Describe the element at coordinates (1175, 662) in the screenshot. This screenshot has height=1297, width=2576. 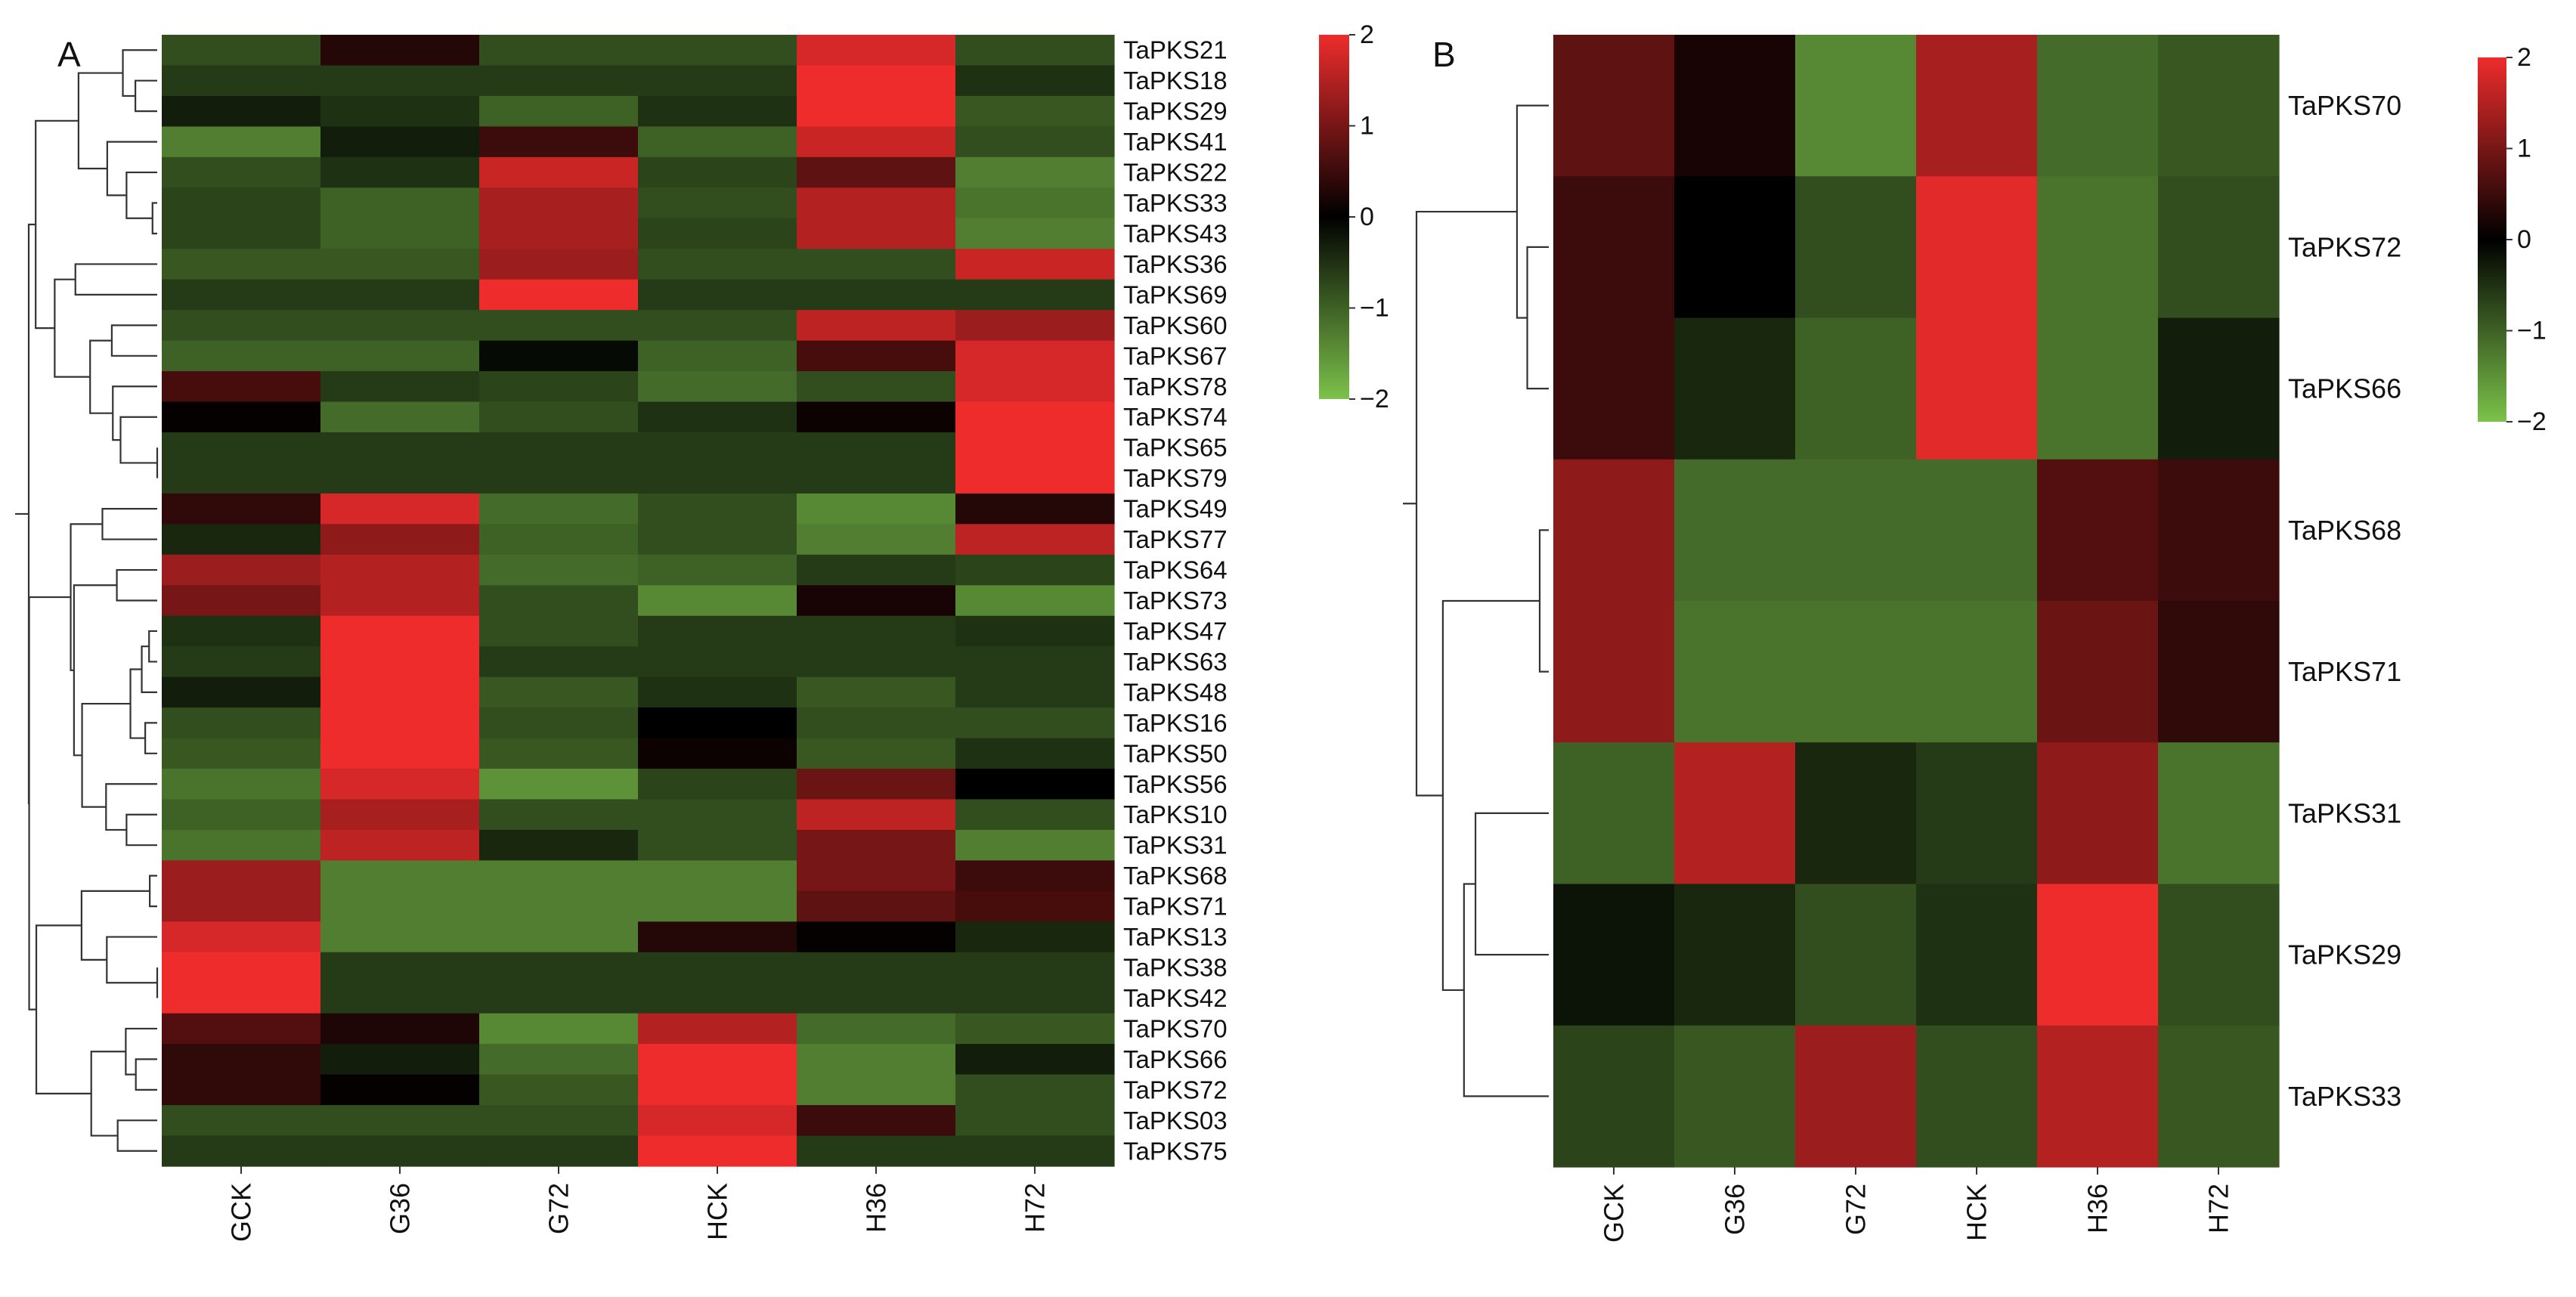
I see `row-label: TaPKS63` at that location.